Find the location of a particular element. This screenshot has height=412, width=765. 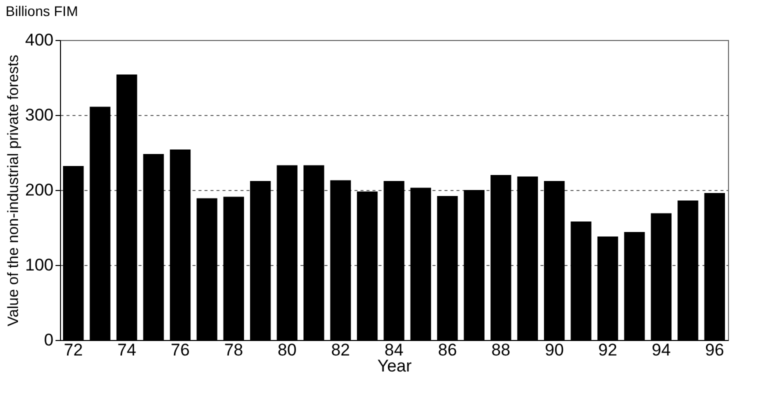

x-tick-label: 80 is located at coordinates (287, 350).